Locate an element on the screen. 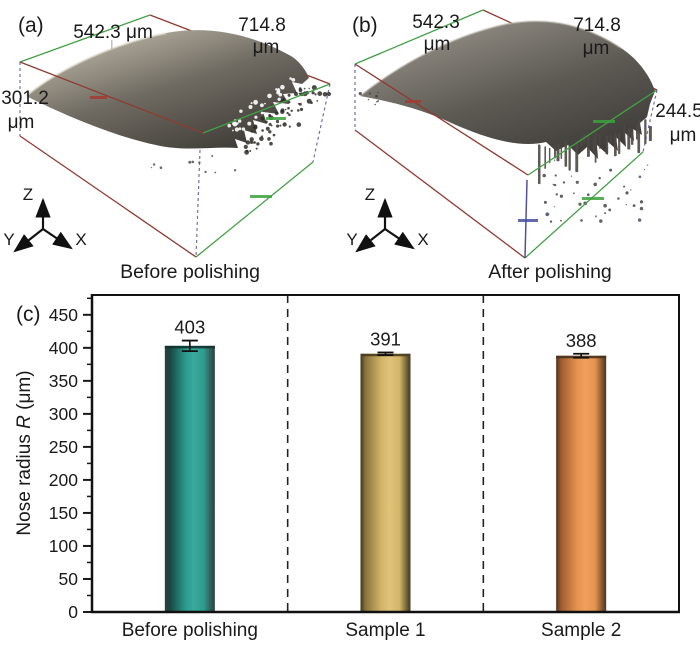  y-axis-label: Y is located at coordinates (8, 239).